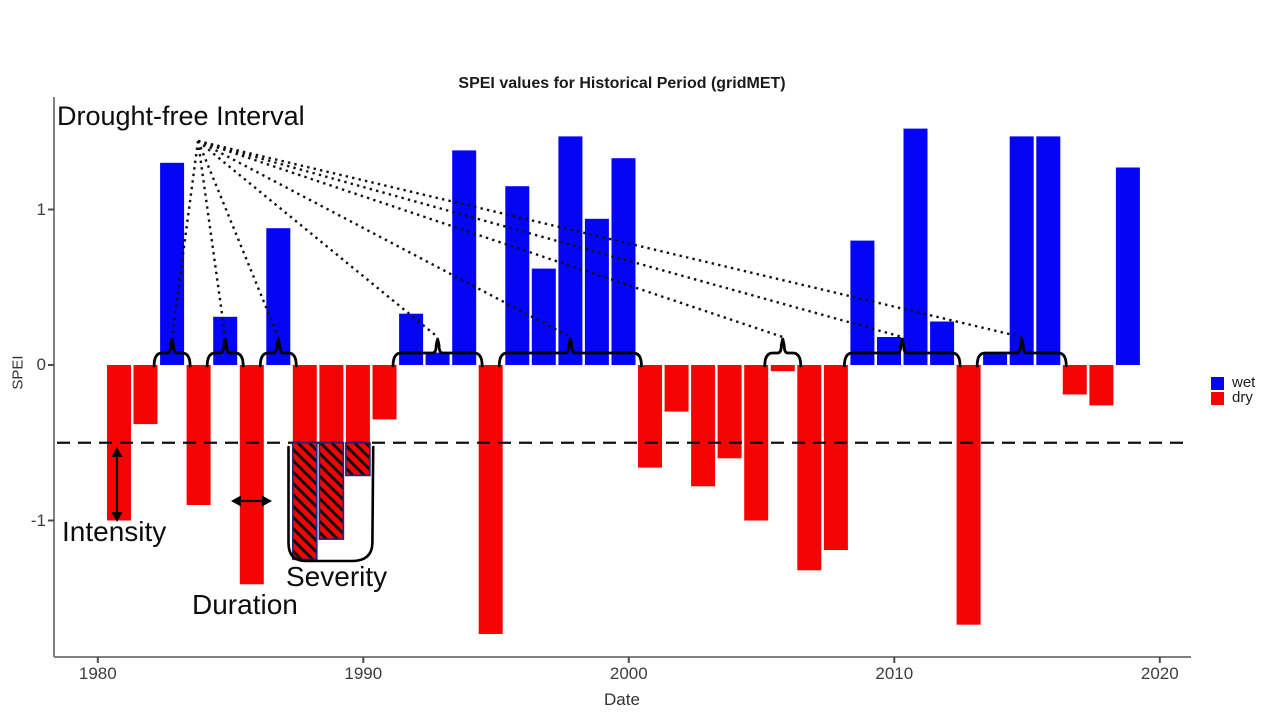 The width and height of the screenshot is (1280, 720). What do you see at coordinates (1159, 673) in the screenshot?
I see `x-tick-label-2020: 2020` at bounding box center [1159, 673].